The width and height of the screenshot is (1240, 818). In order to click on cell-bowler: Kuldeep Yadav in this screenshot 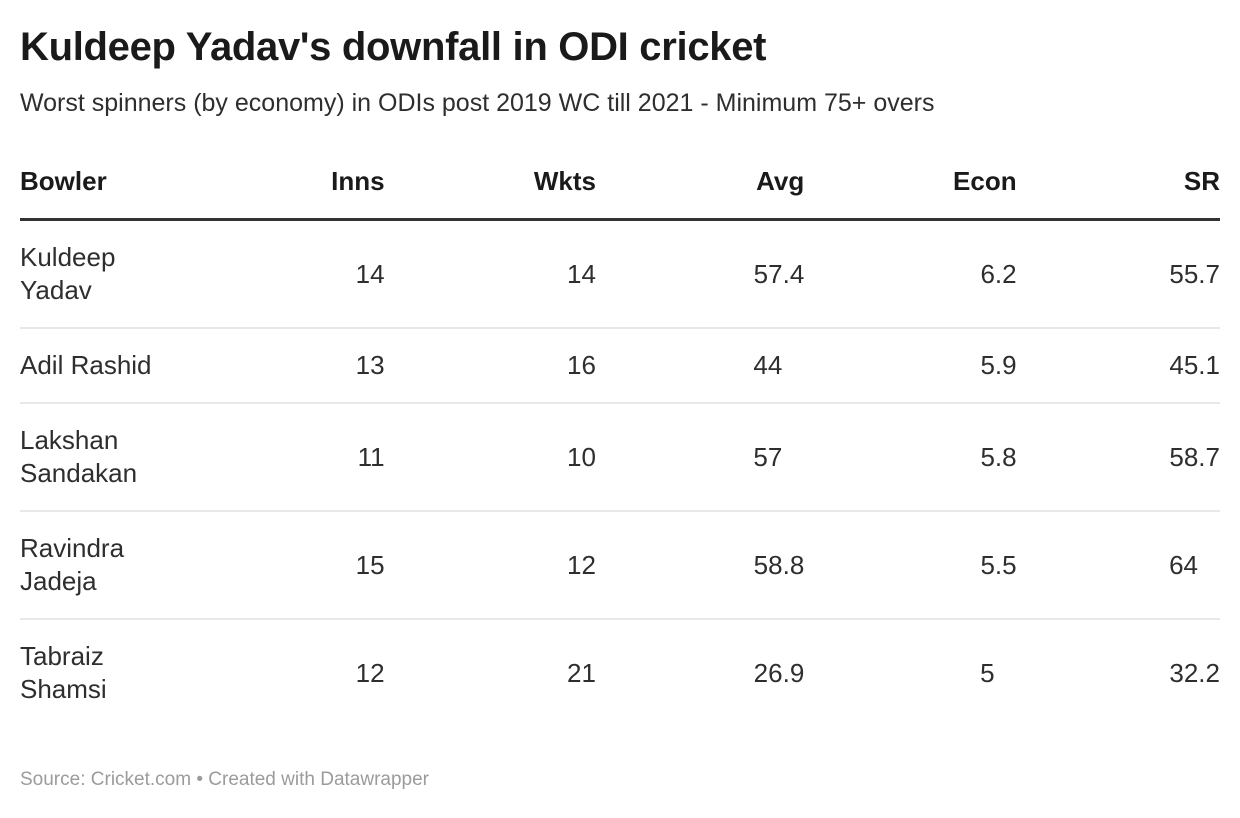, I will do `click(120, 274)`.